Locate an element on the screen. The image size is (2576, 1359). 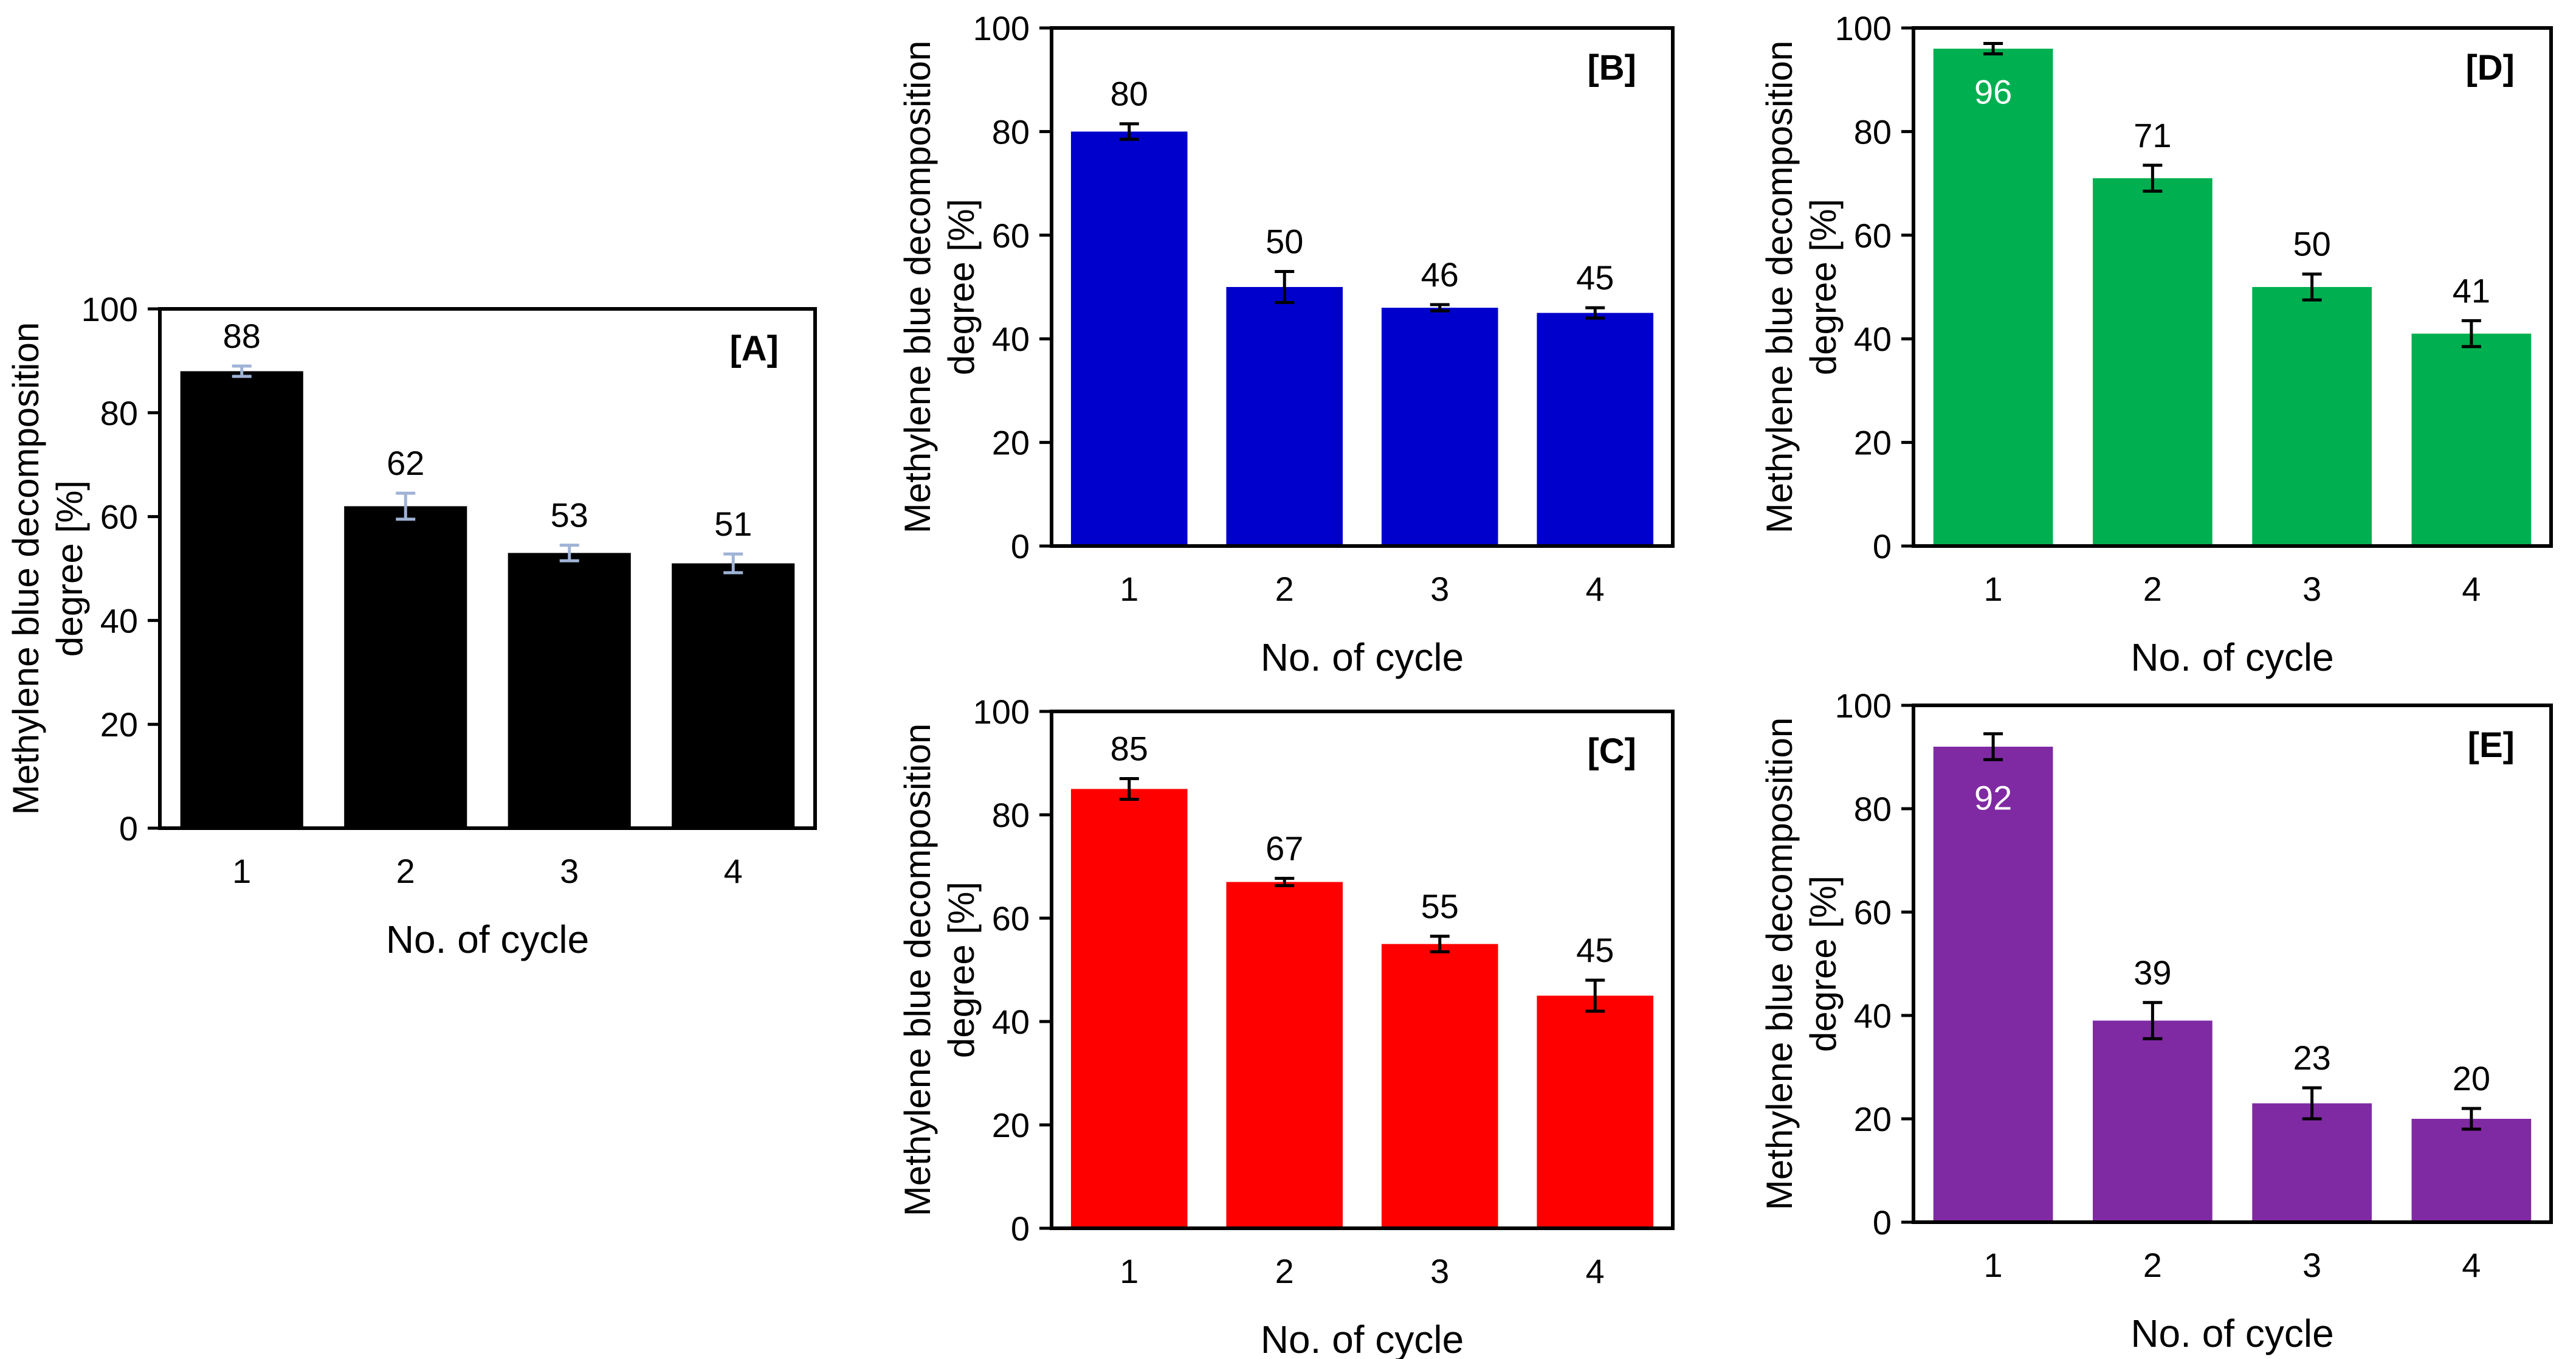
x-tick-label-d-4: 4 is located at coordinates (2471, 589).